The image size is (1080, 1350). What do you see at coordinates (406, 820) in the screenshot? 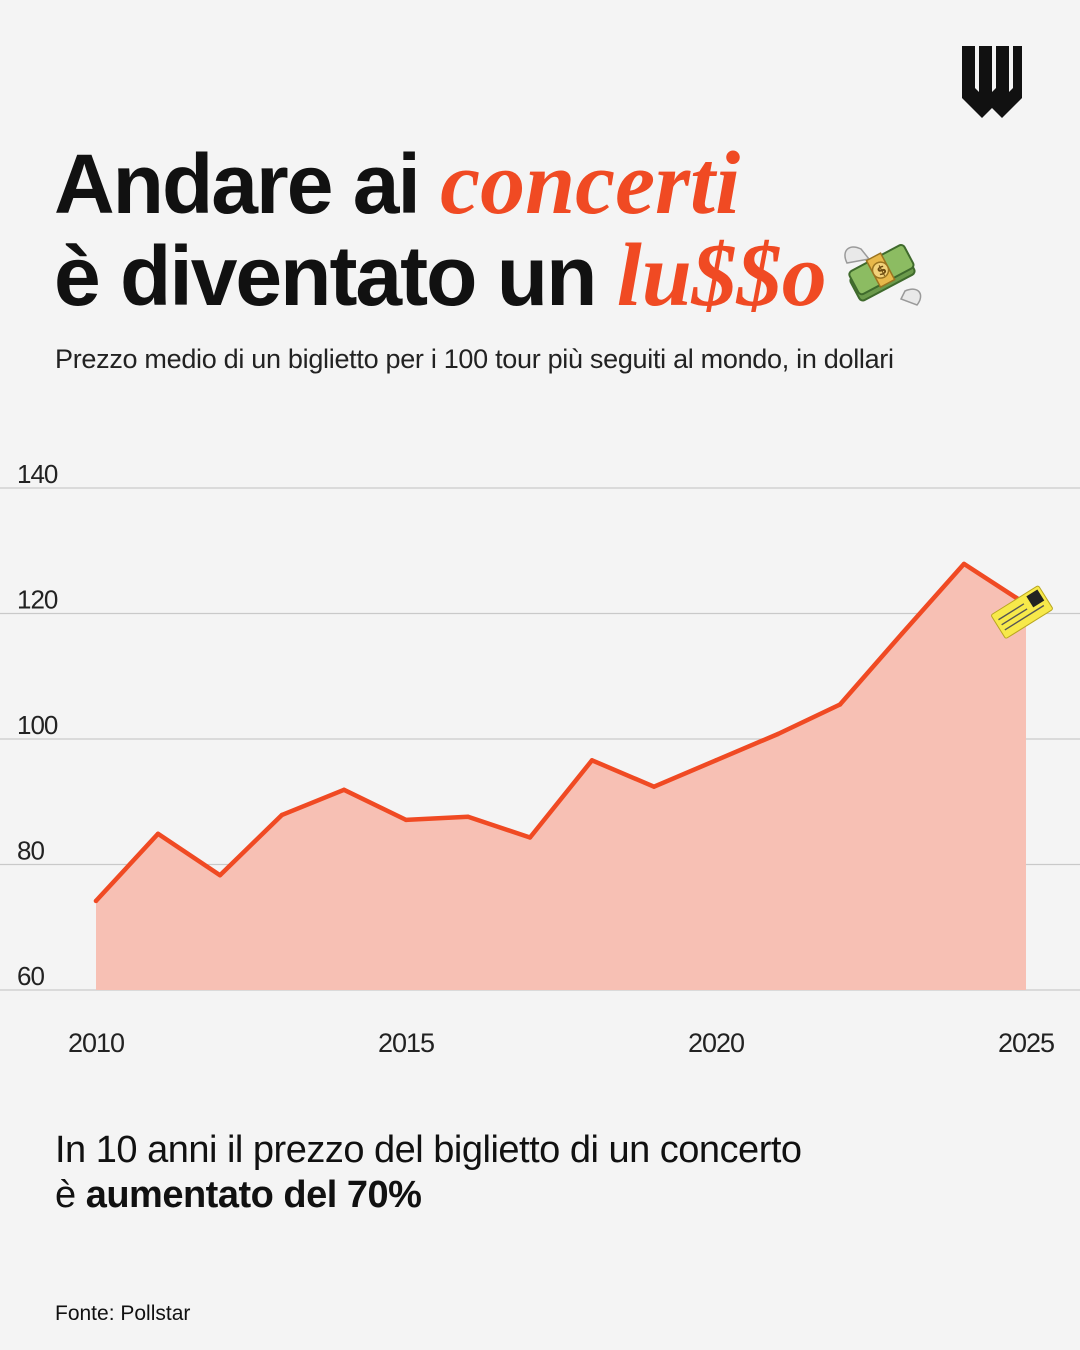
I see `data-point-2015` at bounding box center [406, 820].